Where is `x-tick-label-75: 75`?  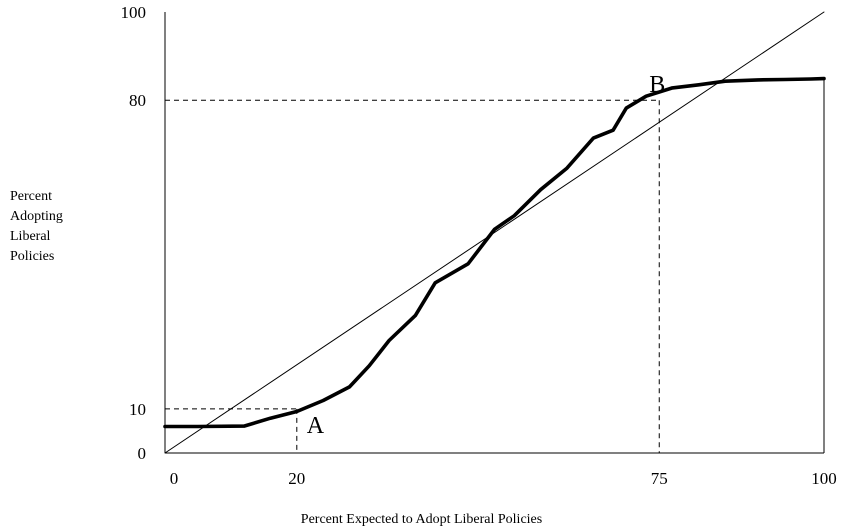
x-tick-label-75: 75 is located at coordinates (659, 478).